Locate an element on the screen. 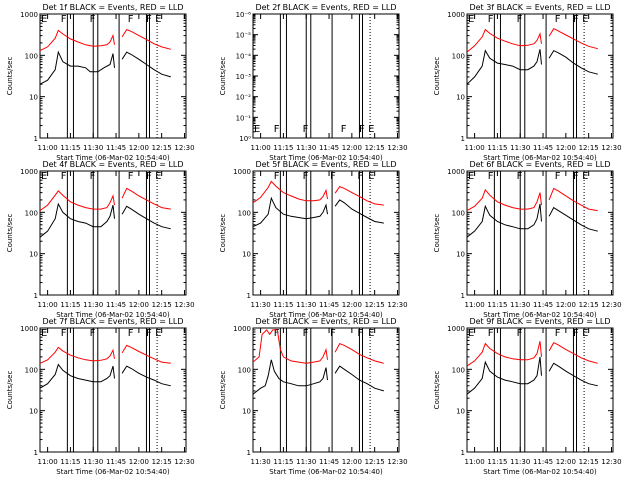  y-tick-label: 10⁰ is located at coordinates (245, 139).